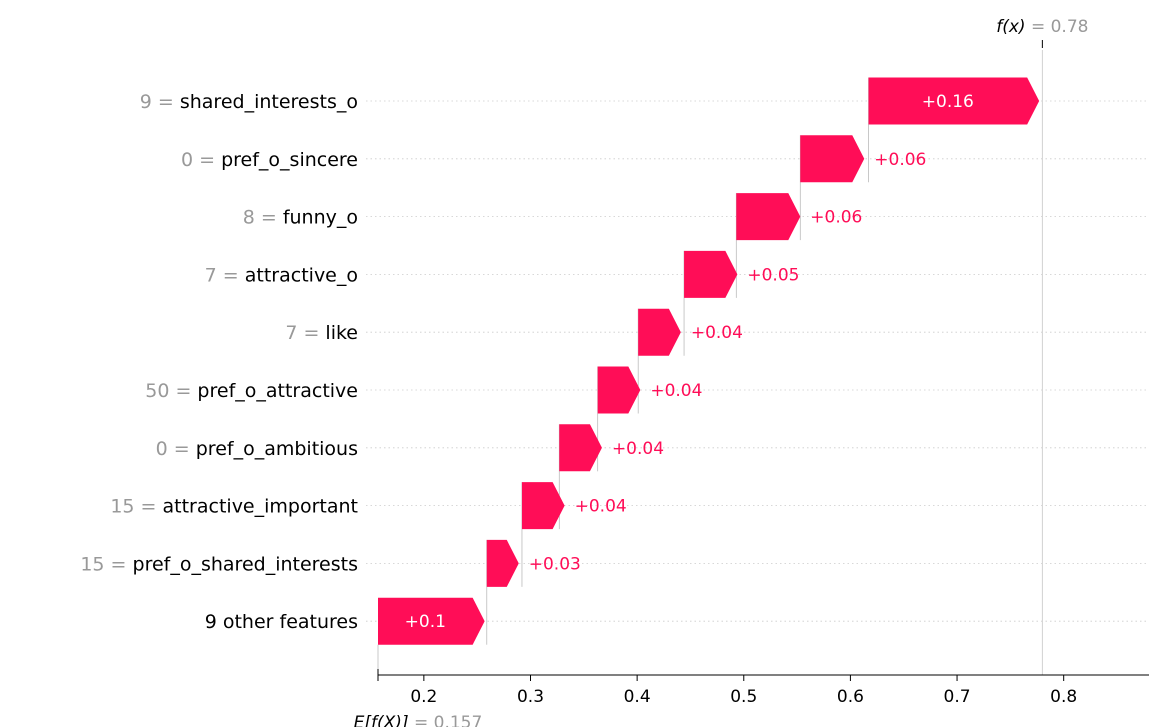 This screenshot has height=727, width=1165. I want to click on feature-value: 8 =, so click(263, 218).